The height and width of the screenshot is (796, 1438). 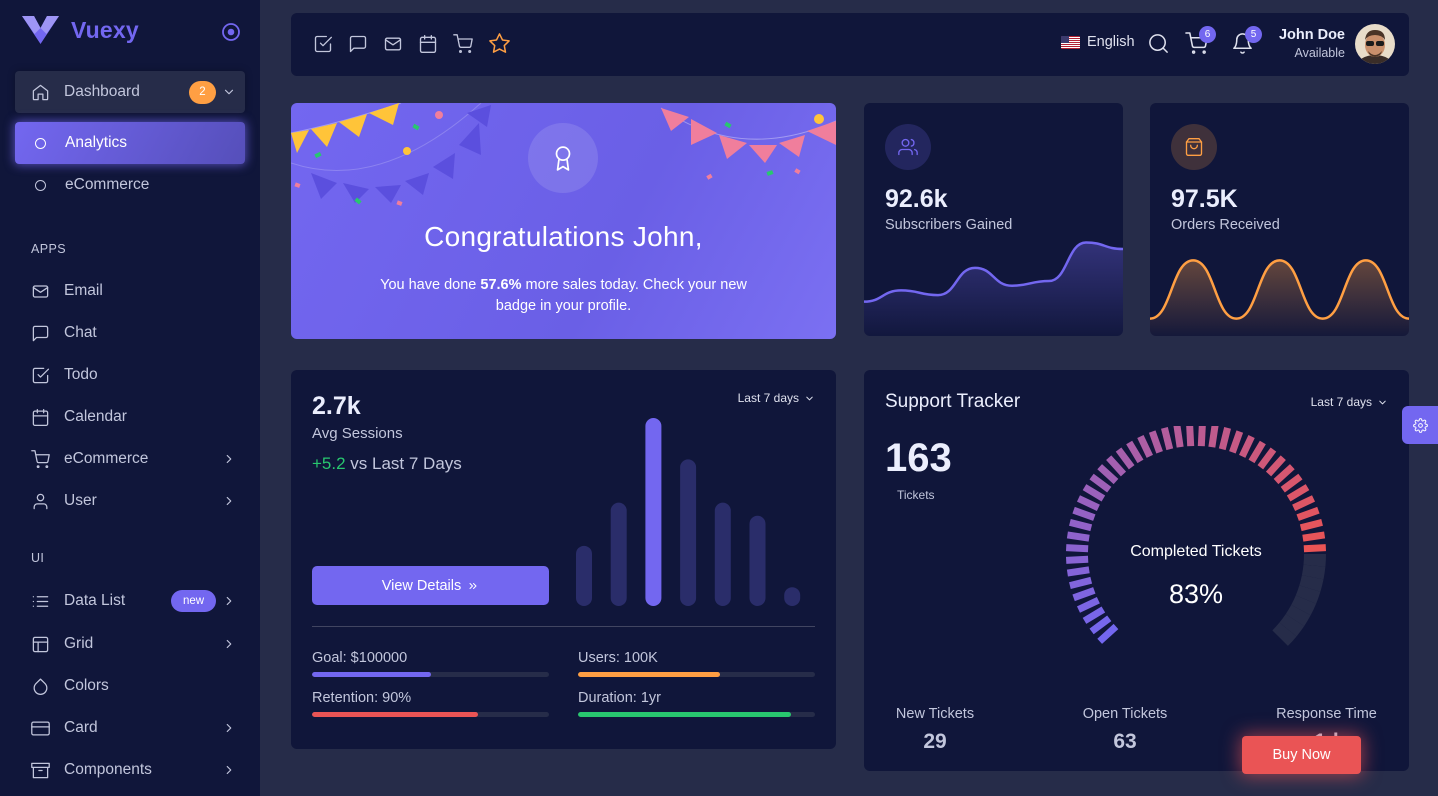 I want to click on congratulations-title: Congratulations John,, so click(x=563, y=236).